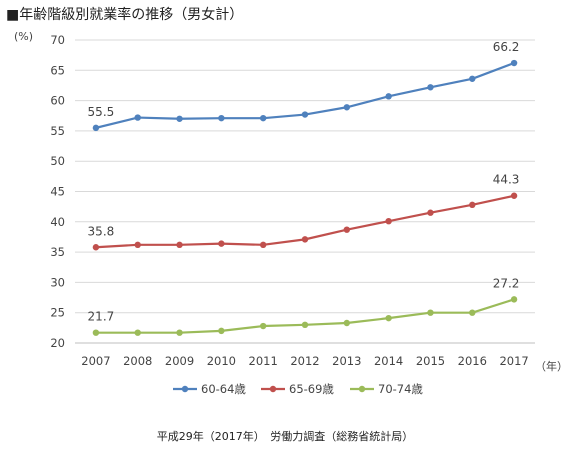 This screenshot has height=451, width=570. What do you see at coordinates (57, 161) in the screenshot?
I see `y-tick-label: 50` at bounding box center [57, 161].